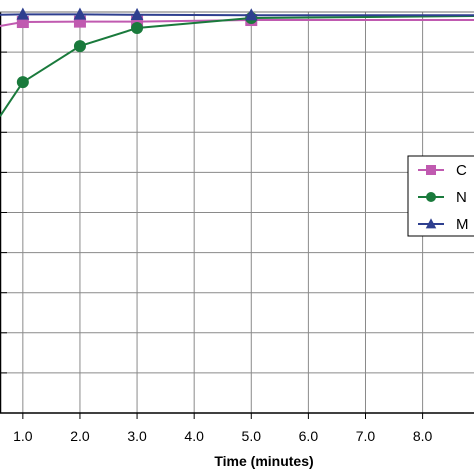  I want to click on series-line-M, so click(237, 15).